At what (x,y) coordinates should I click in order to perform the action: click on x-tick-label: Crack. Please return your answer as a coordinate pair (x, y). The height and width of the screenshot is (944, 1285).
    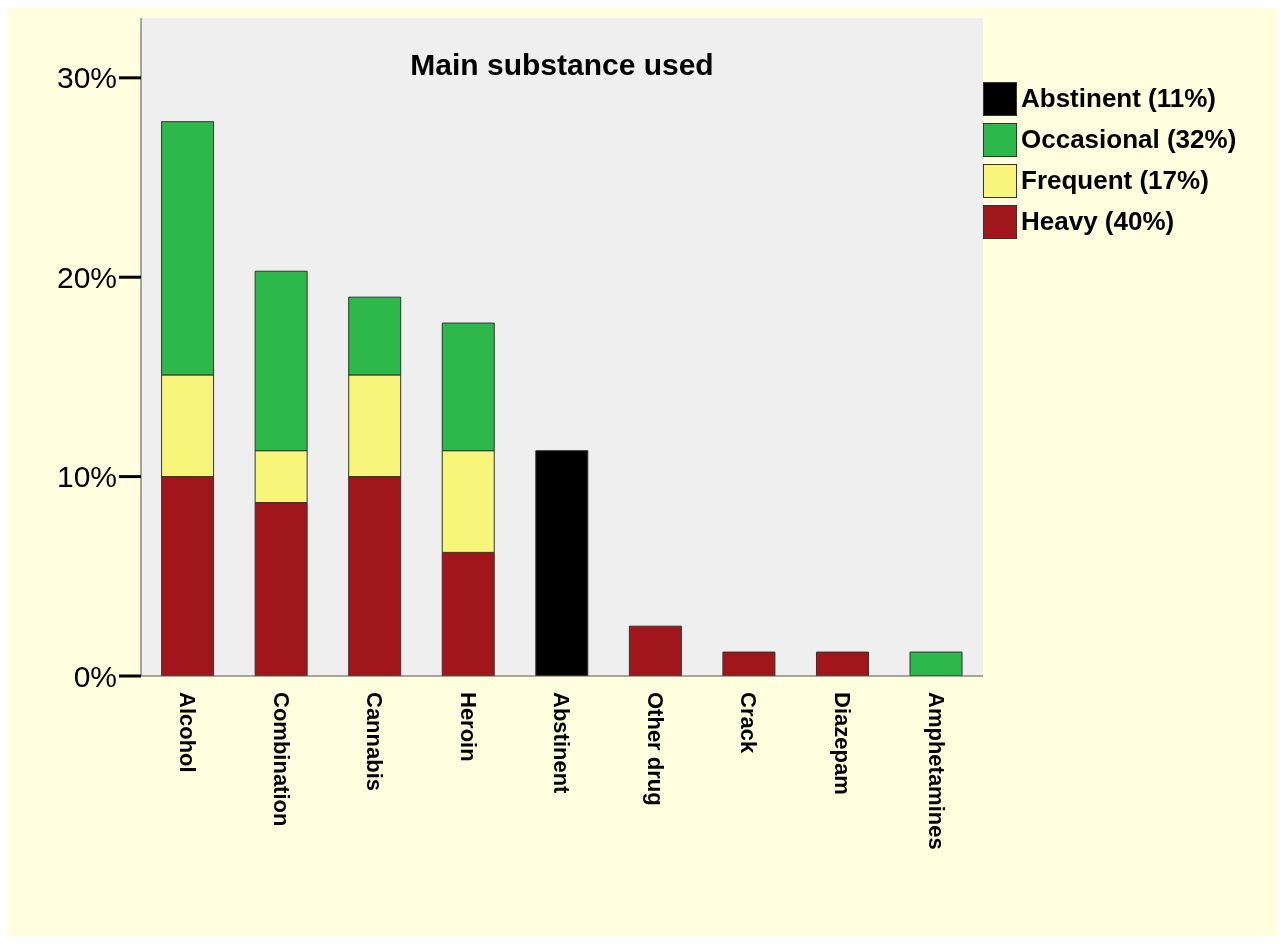
    Looking at the image, I should click on (749, 723).